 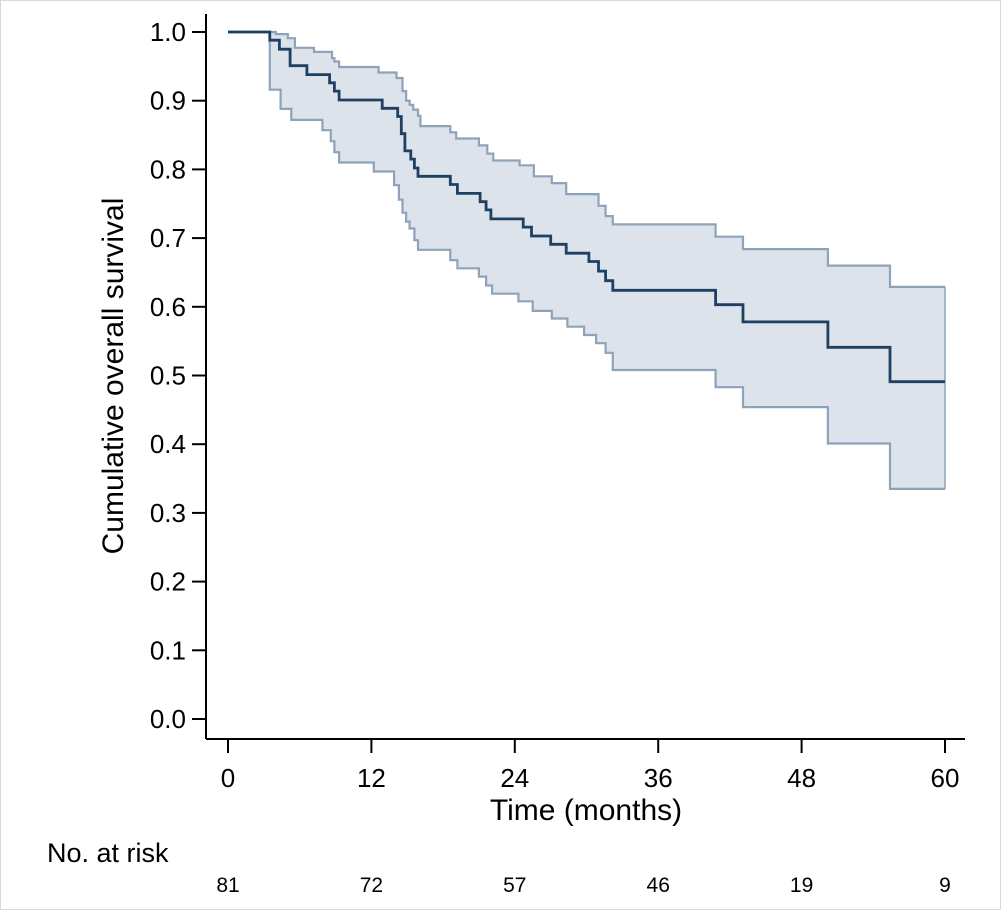 I want to click on y-tick-label: 0.4, so click(x=168, y=444).